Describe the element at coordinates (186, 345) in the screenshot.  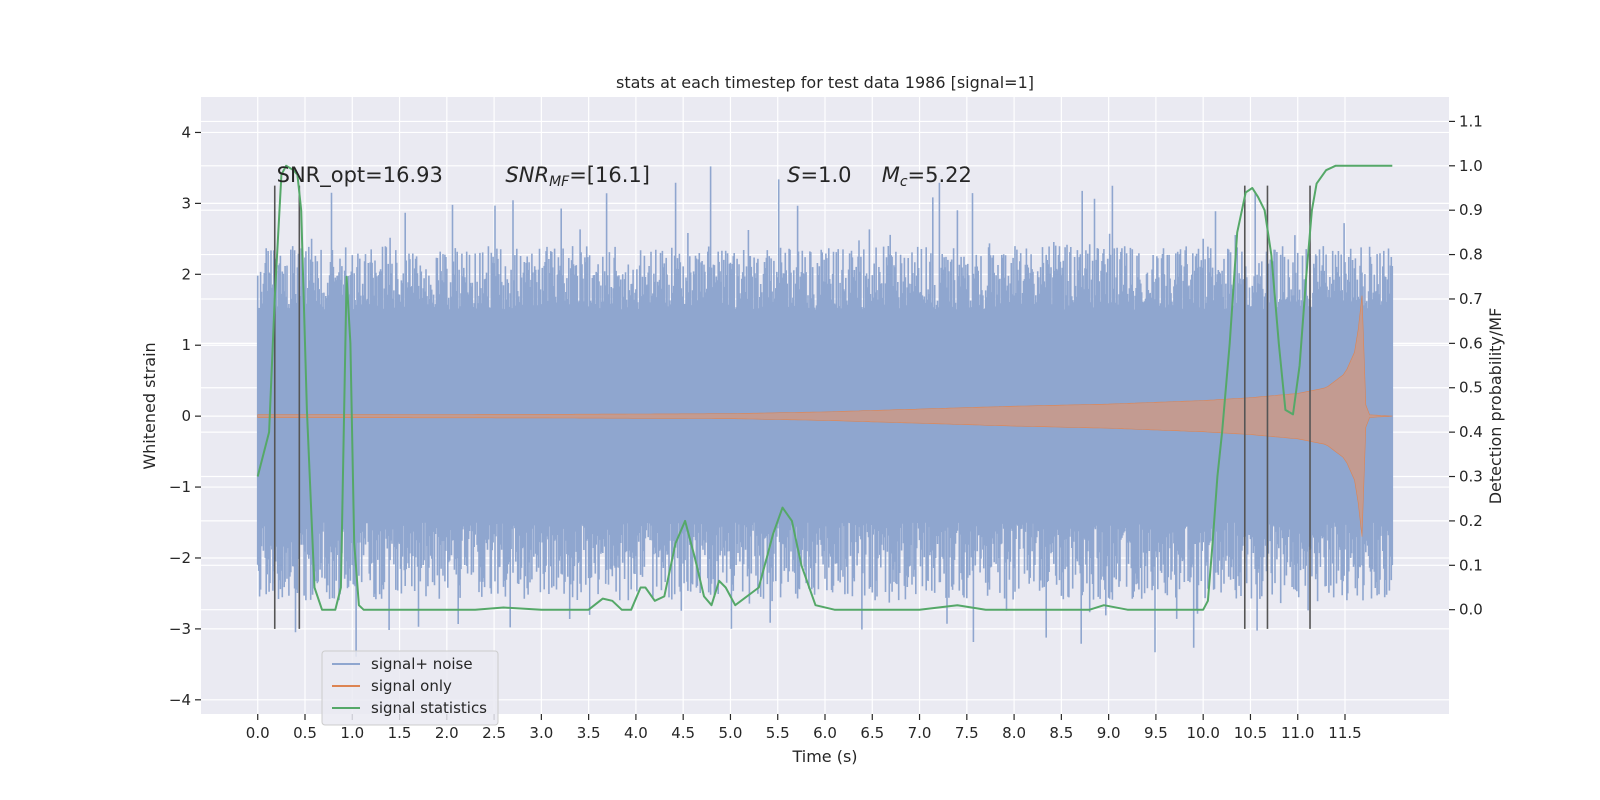
I see `y-tick-label-5: 1` at that location.